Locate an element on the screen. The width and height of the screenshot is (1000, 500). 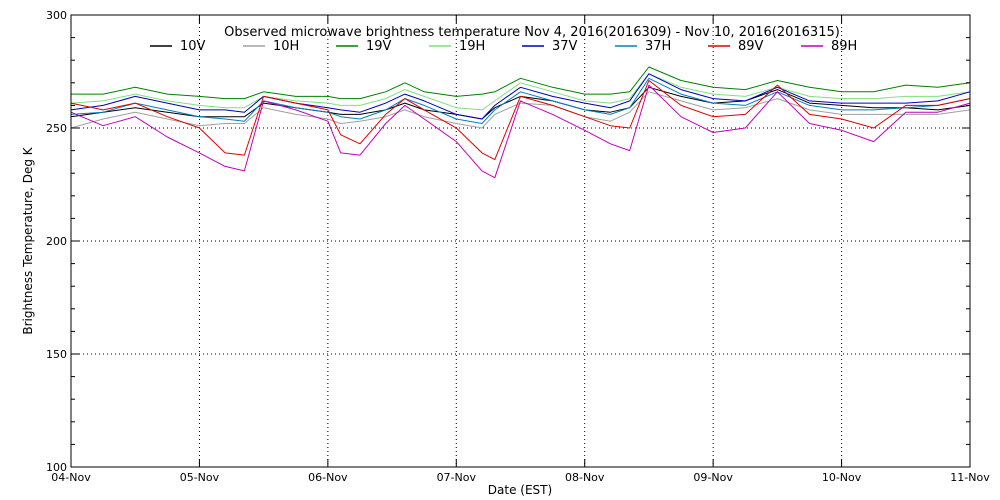
series-line-10h is located at coordinates (520, 110).